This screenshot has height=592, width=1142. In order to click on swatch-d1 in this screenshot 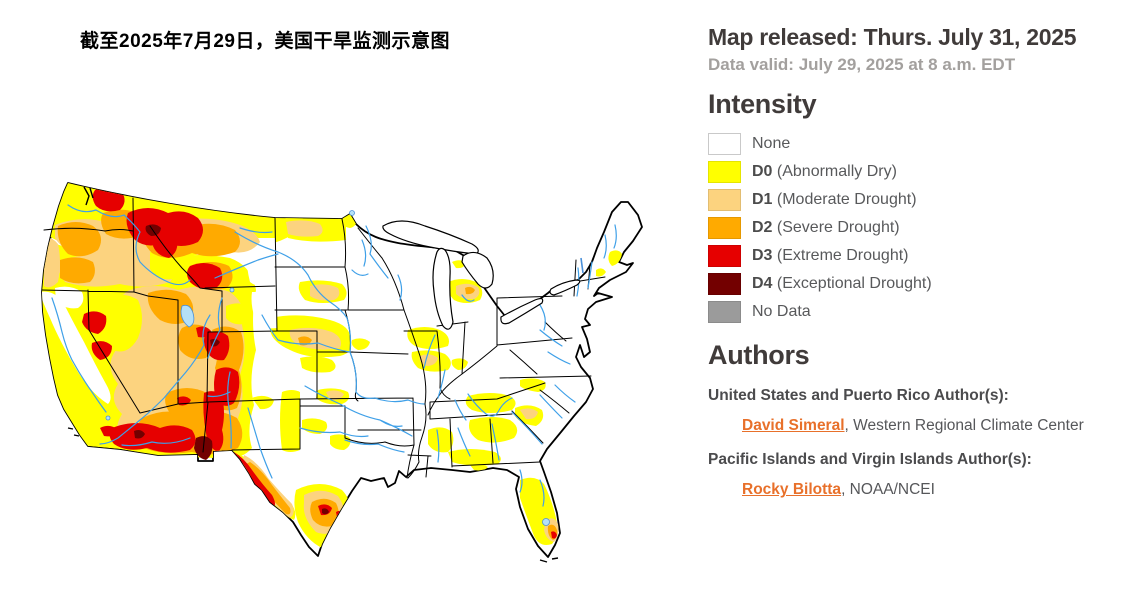, I will do `click(724, 200)`.